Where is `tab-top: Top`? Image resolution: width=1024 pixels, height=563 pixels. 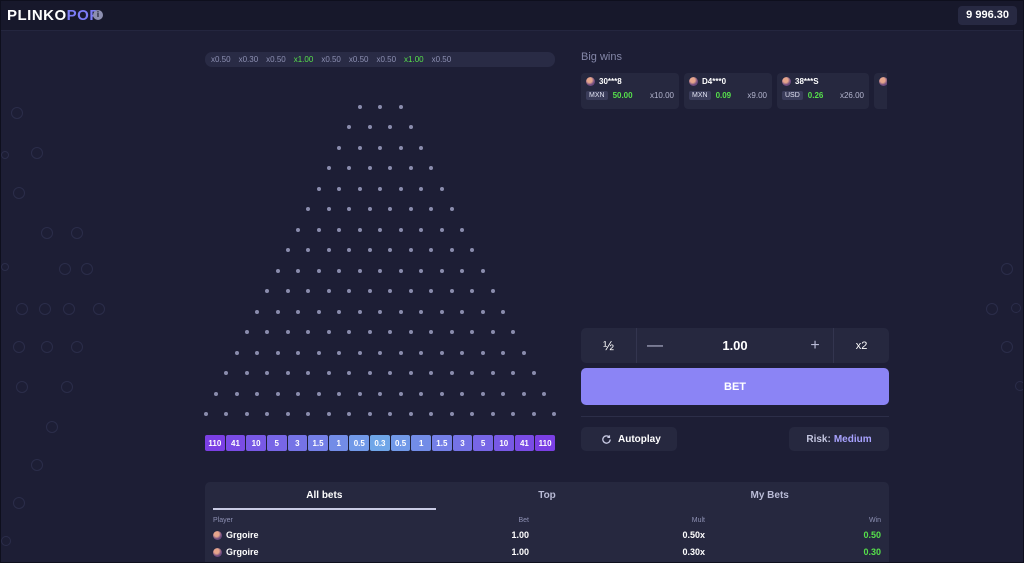 tab-top: Top is located at coordinates (547, 495).